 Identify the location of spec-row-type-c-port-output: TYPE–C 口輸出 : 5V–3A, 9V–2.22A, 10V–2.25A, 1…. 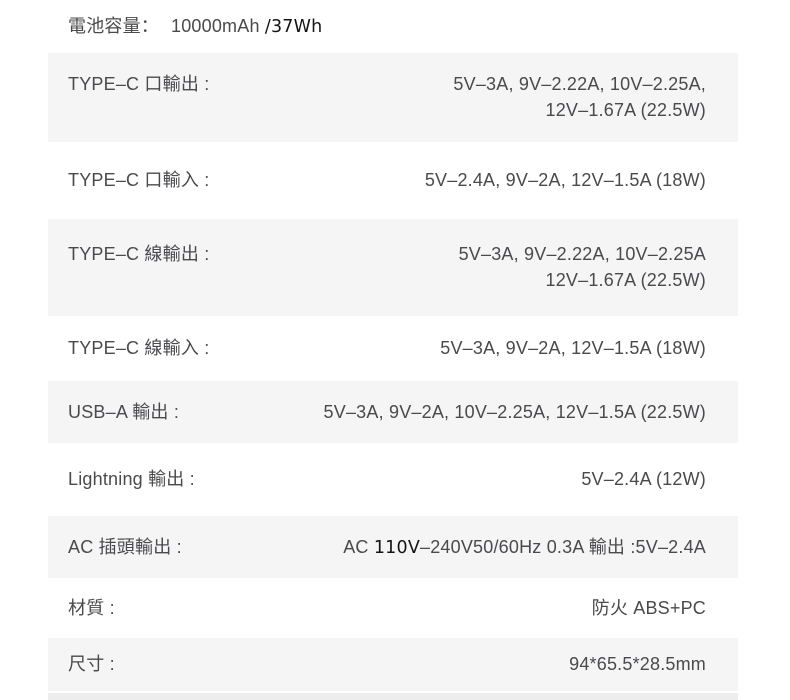
(393, 97).